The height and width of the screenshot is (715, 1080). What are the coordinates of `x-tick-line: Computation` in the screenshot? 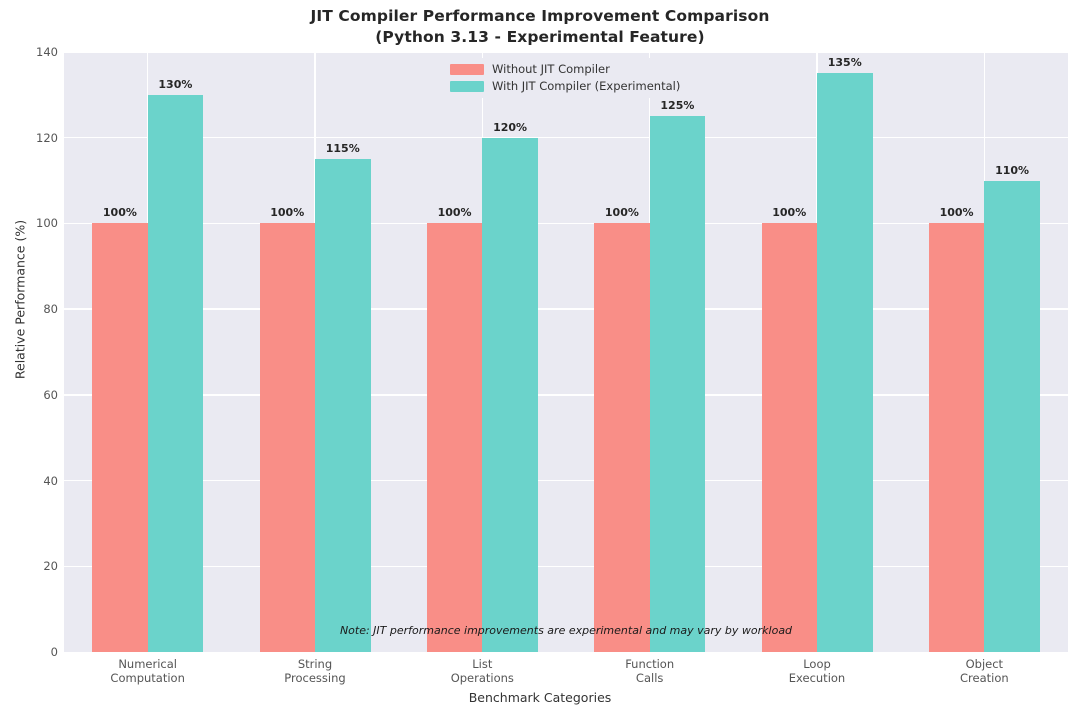 It's located at (147, 678).